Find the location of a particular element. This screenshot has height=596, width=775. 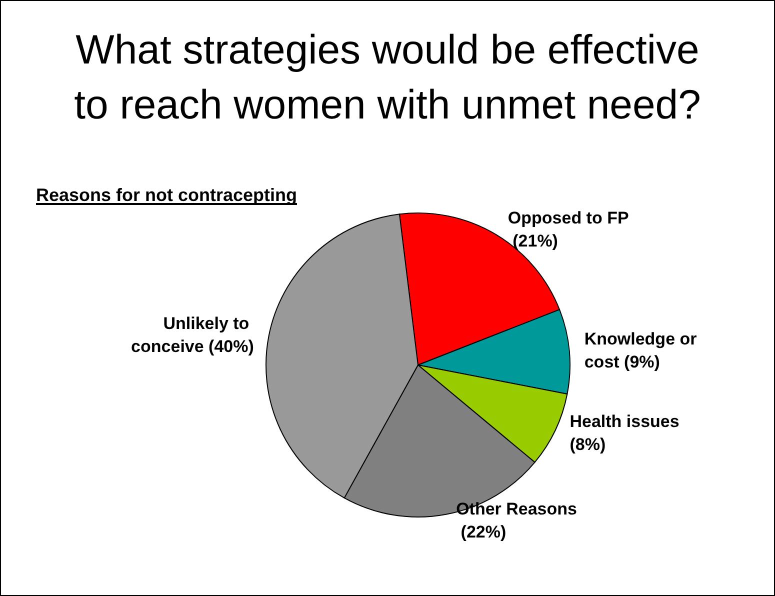

slice-label: Other Reasons is located at coordinates (516, 508).